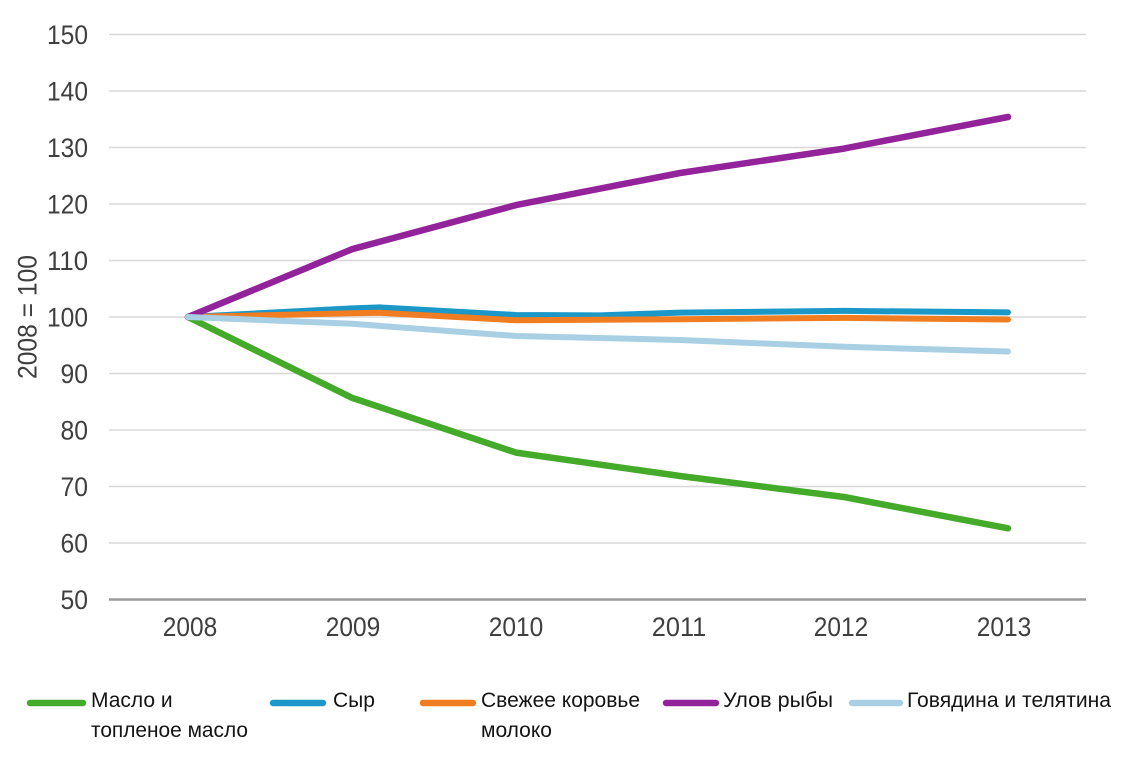  What do you see at coordinates (75, 544) in the screenshot?
I see `svg-text: 60` at bounding box center [75, 544].